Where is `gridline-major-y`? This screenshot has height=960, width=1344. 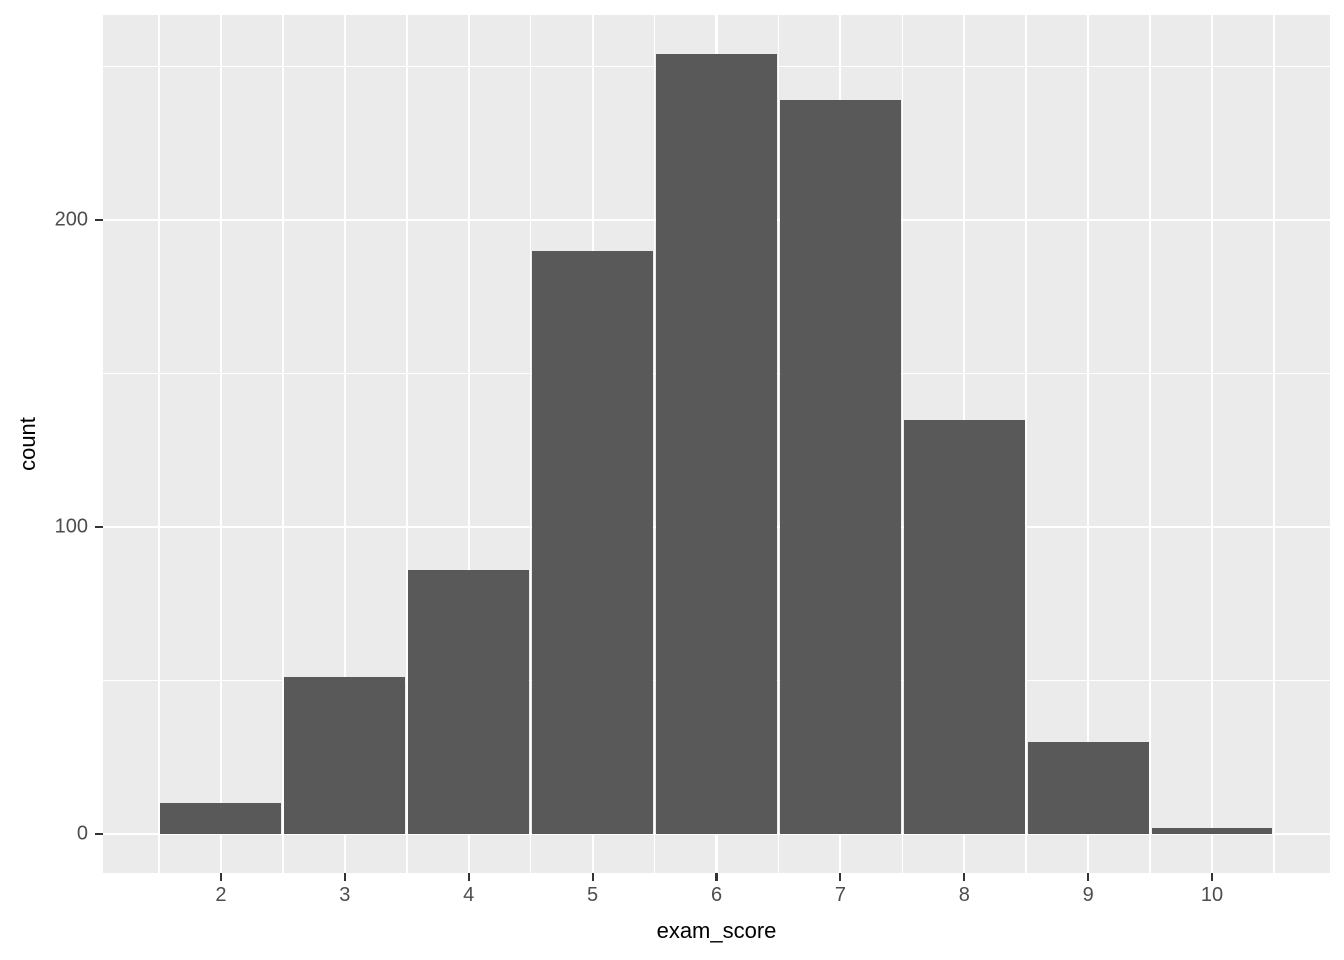 gridline-major-y is located at coordinates (716, 834).